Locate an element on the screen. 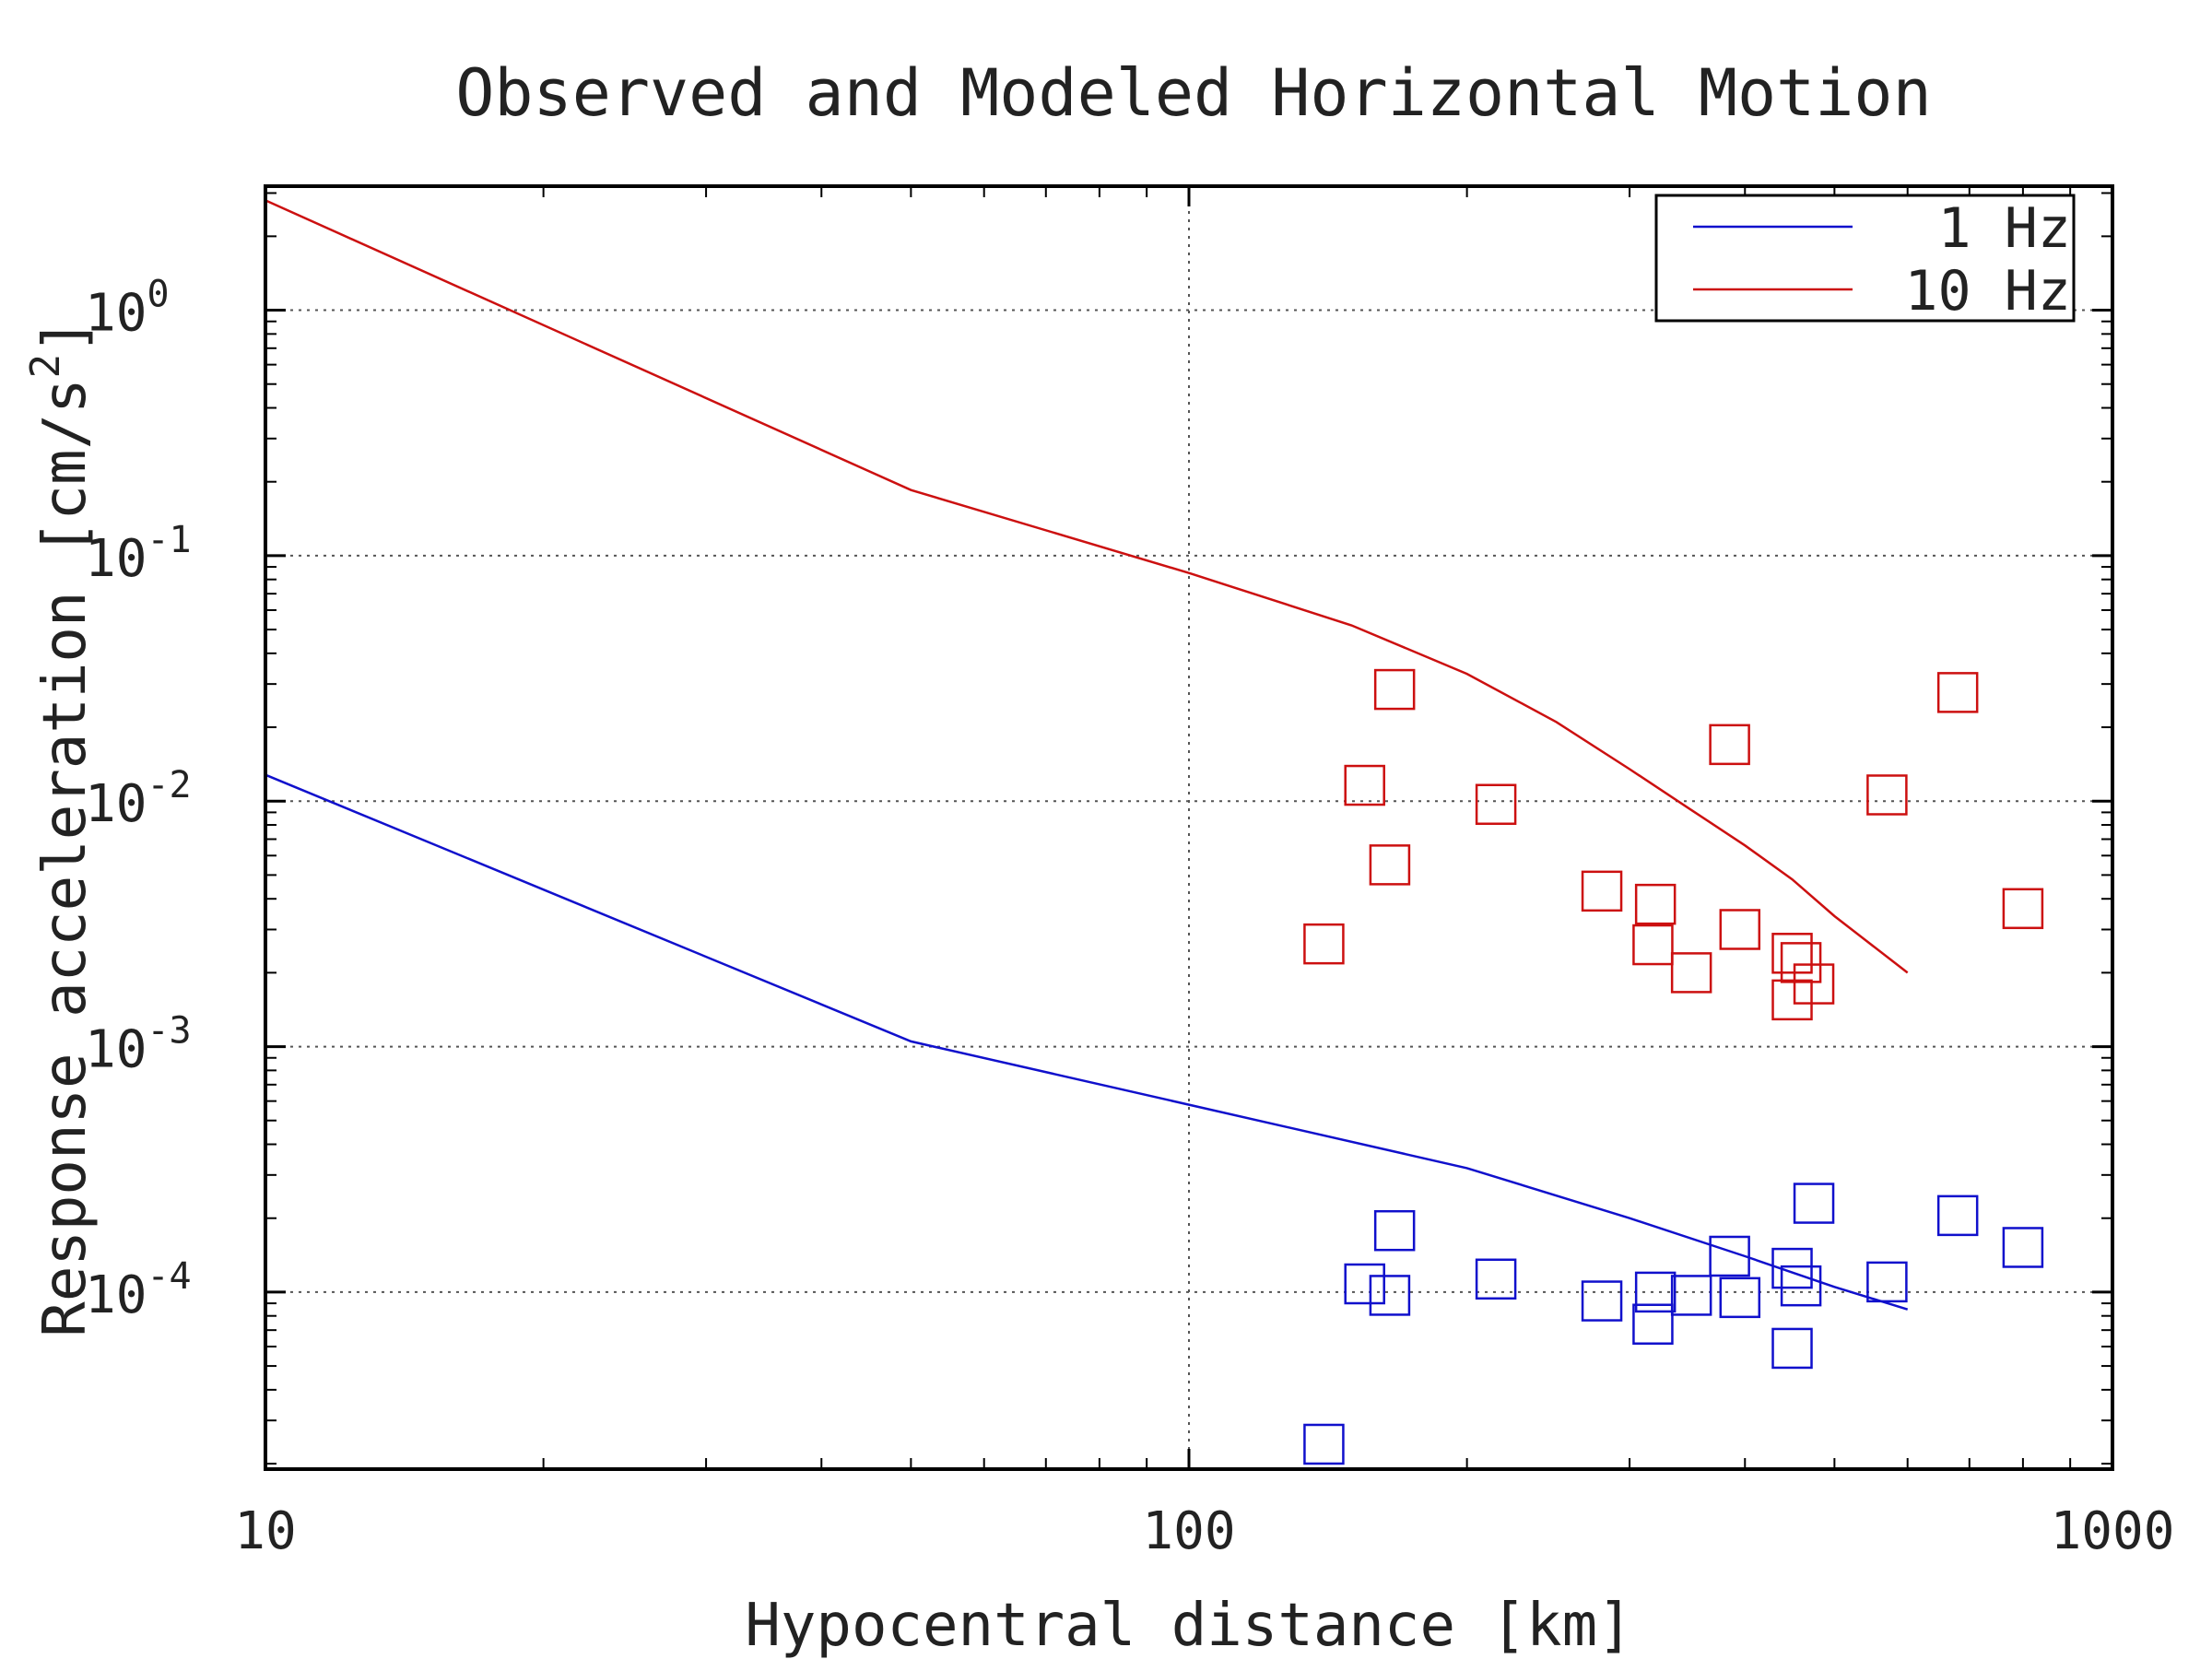 The width and height of the screenshot is (2212, 1659). y-tick-label: 10⁻² is located at coordinates (138, 799).